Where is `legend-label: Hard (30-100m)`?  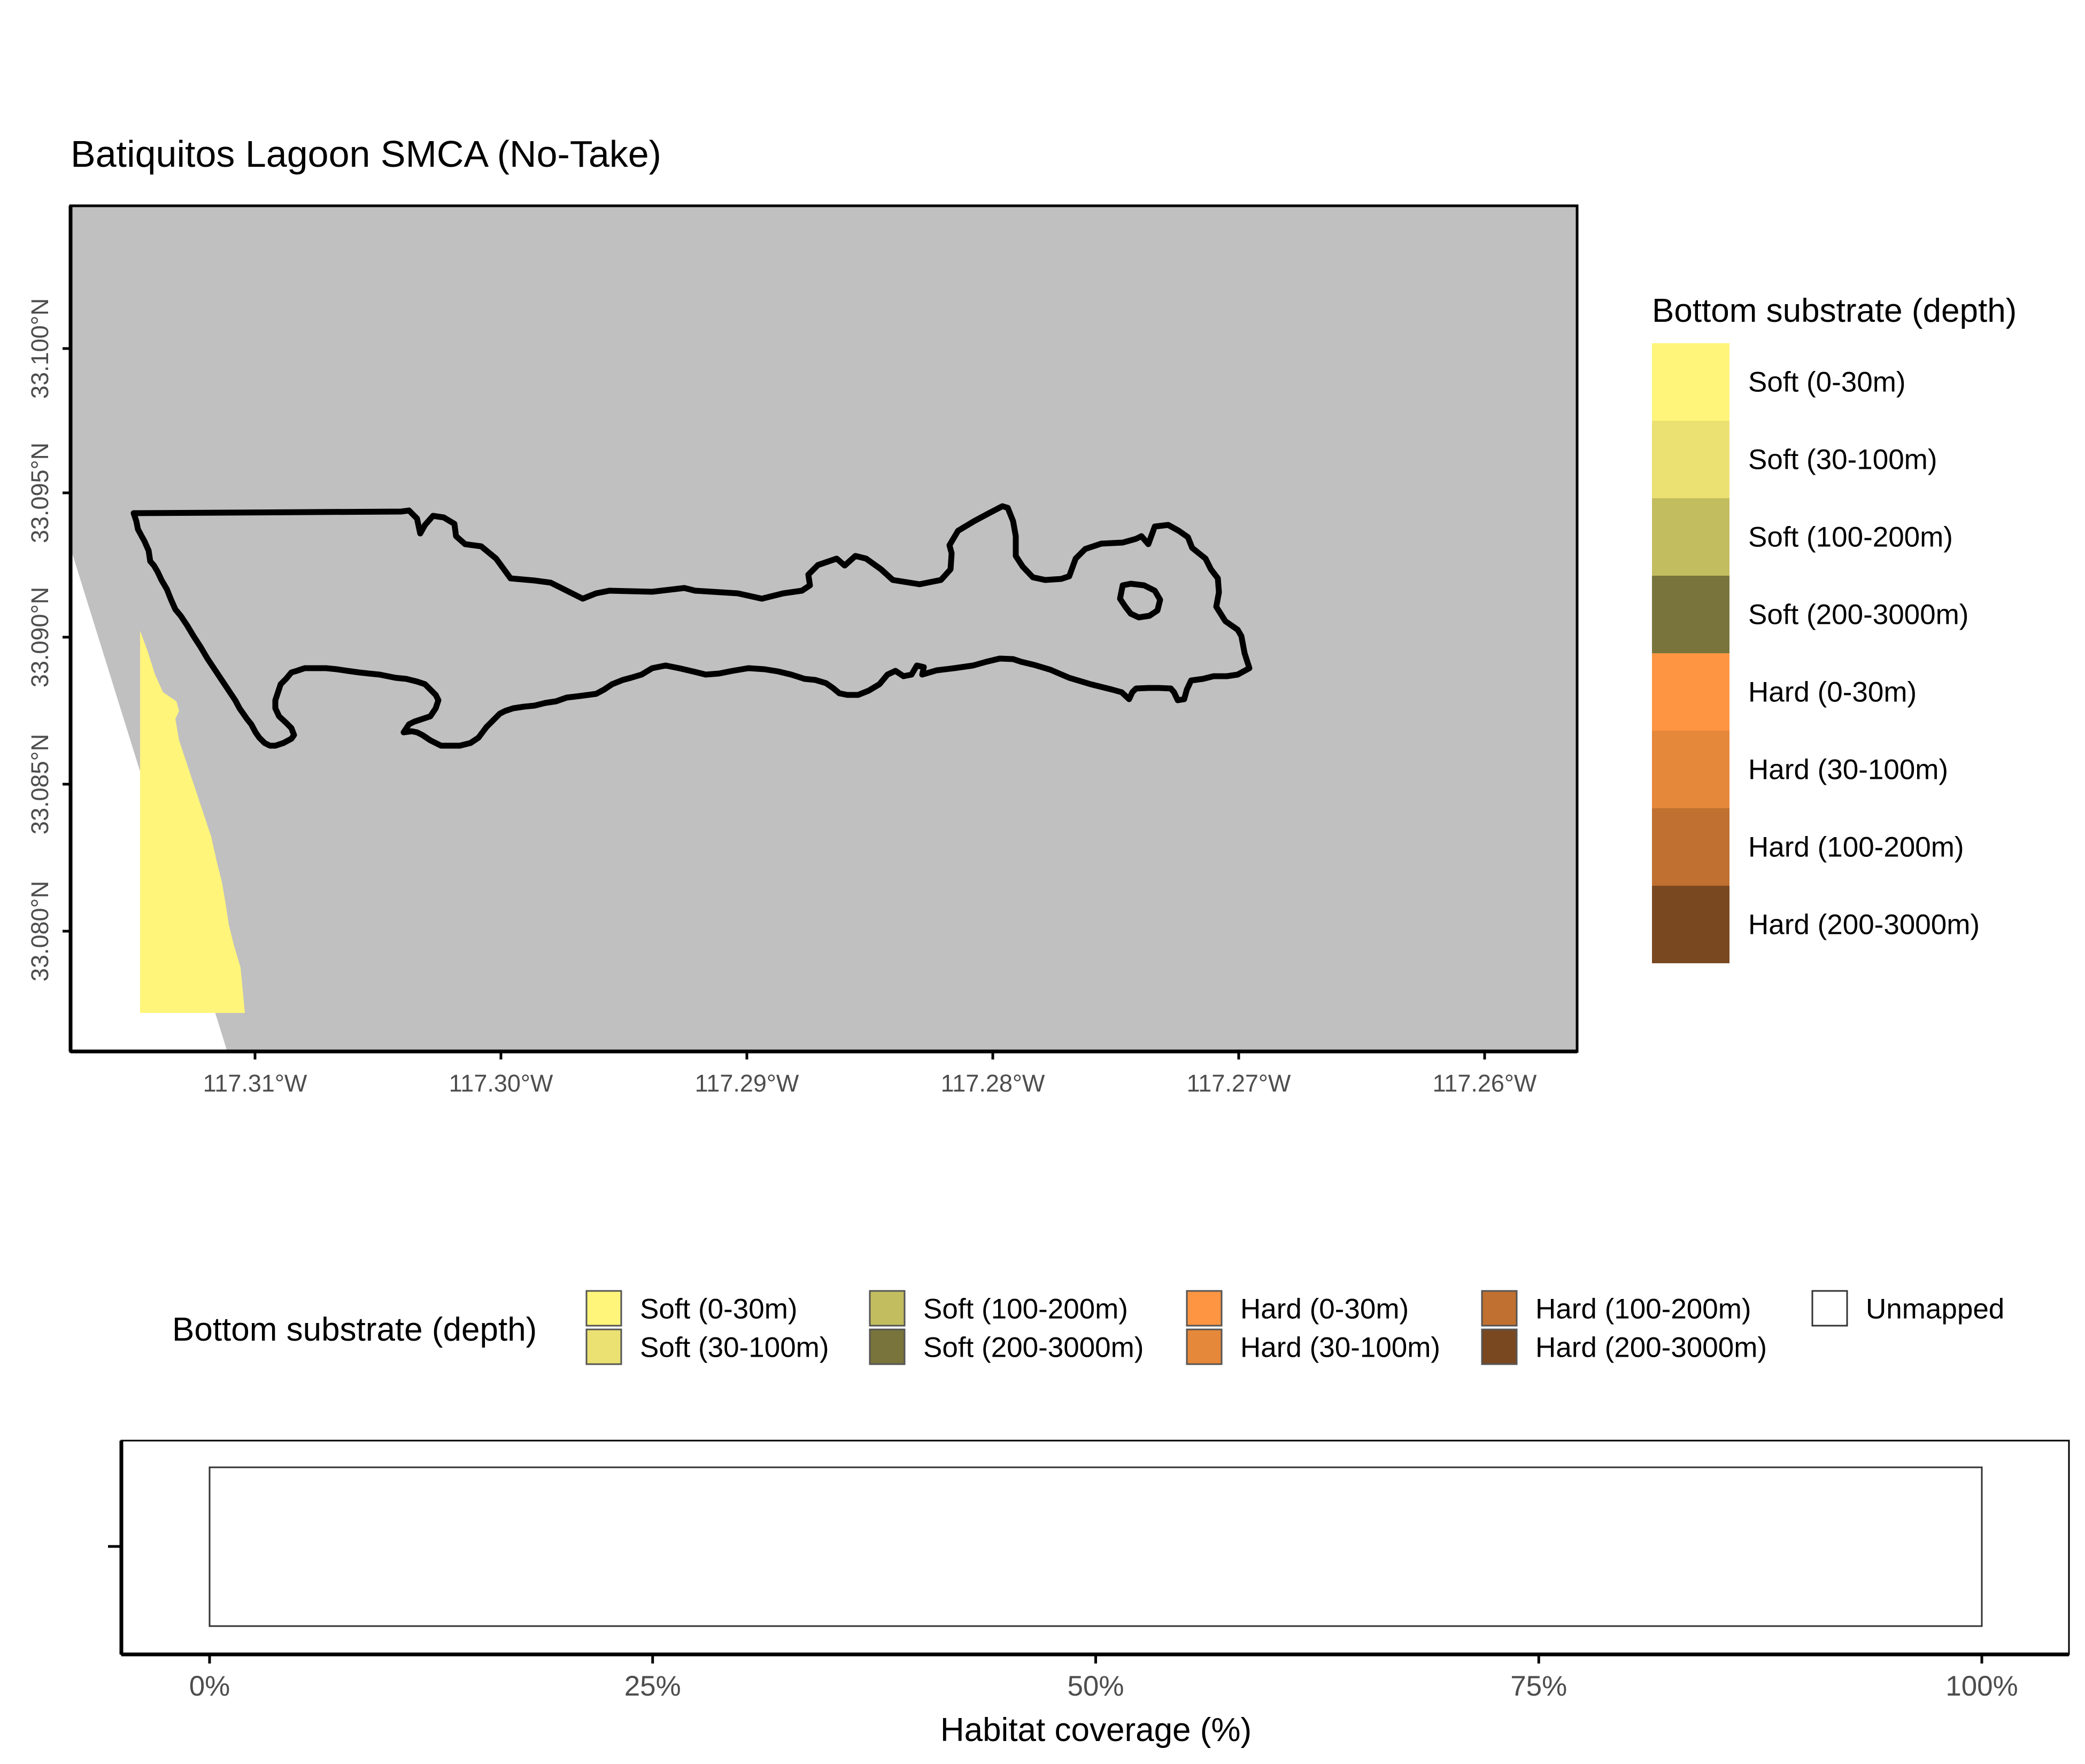
legend-label: Hard (30-100m) is located at coordinates (1848, 770).